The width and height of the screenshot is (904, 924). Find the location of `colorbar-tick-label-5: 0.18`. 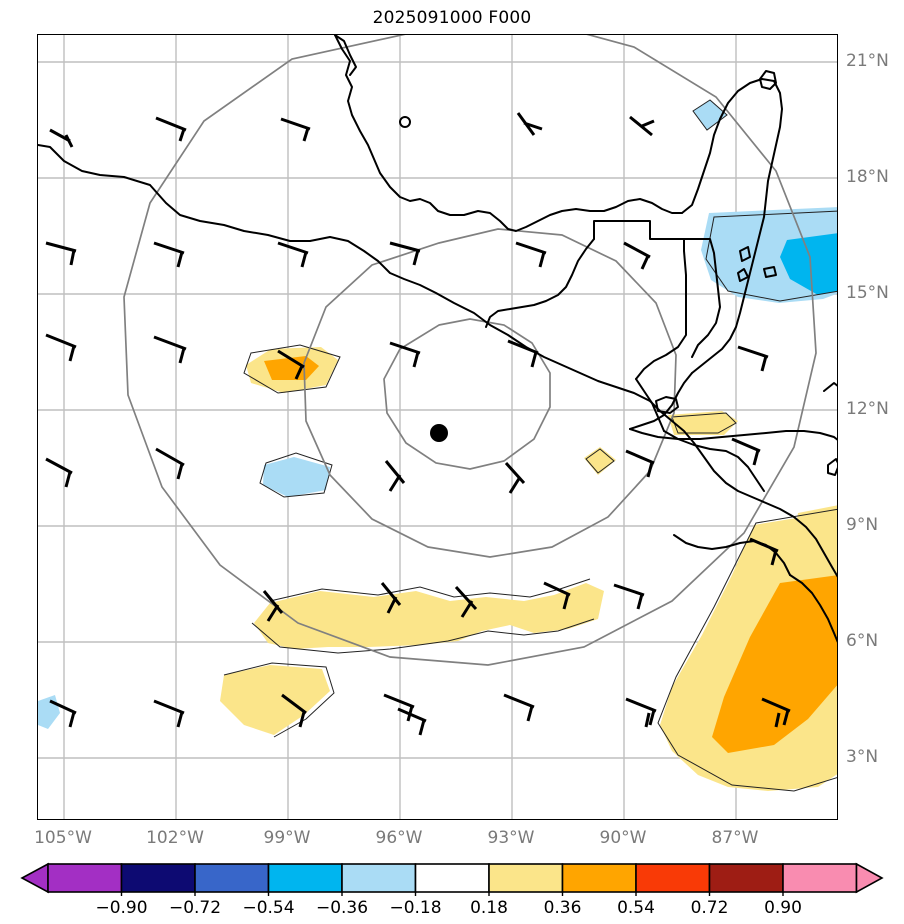

colorbar-tick-label-5: 0.18 is located at coordinates (489, 908).